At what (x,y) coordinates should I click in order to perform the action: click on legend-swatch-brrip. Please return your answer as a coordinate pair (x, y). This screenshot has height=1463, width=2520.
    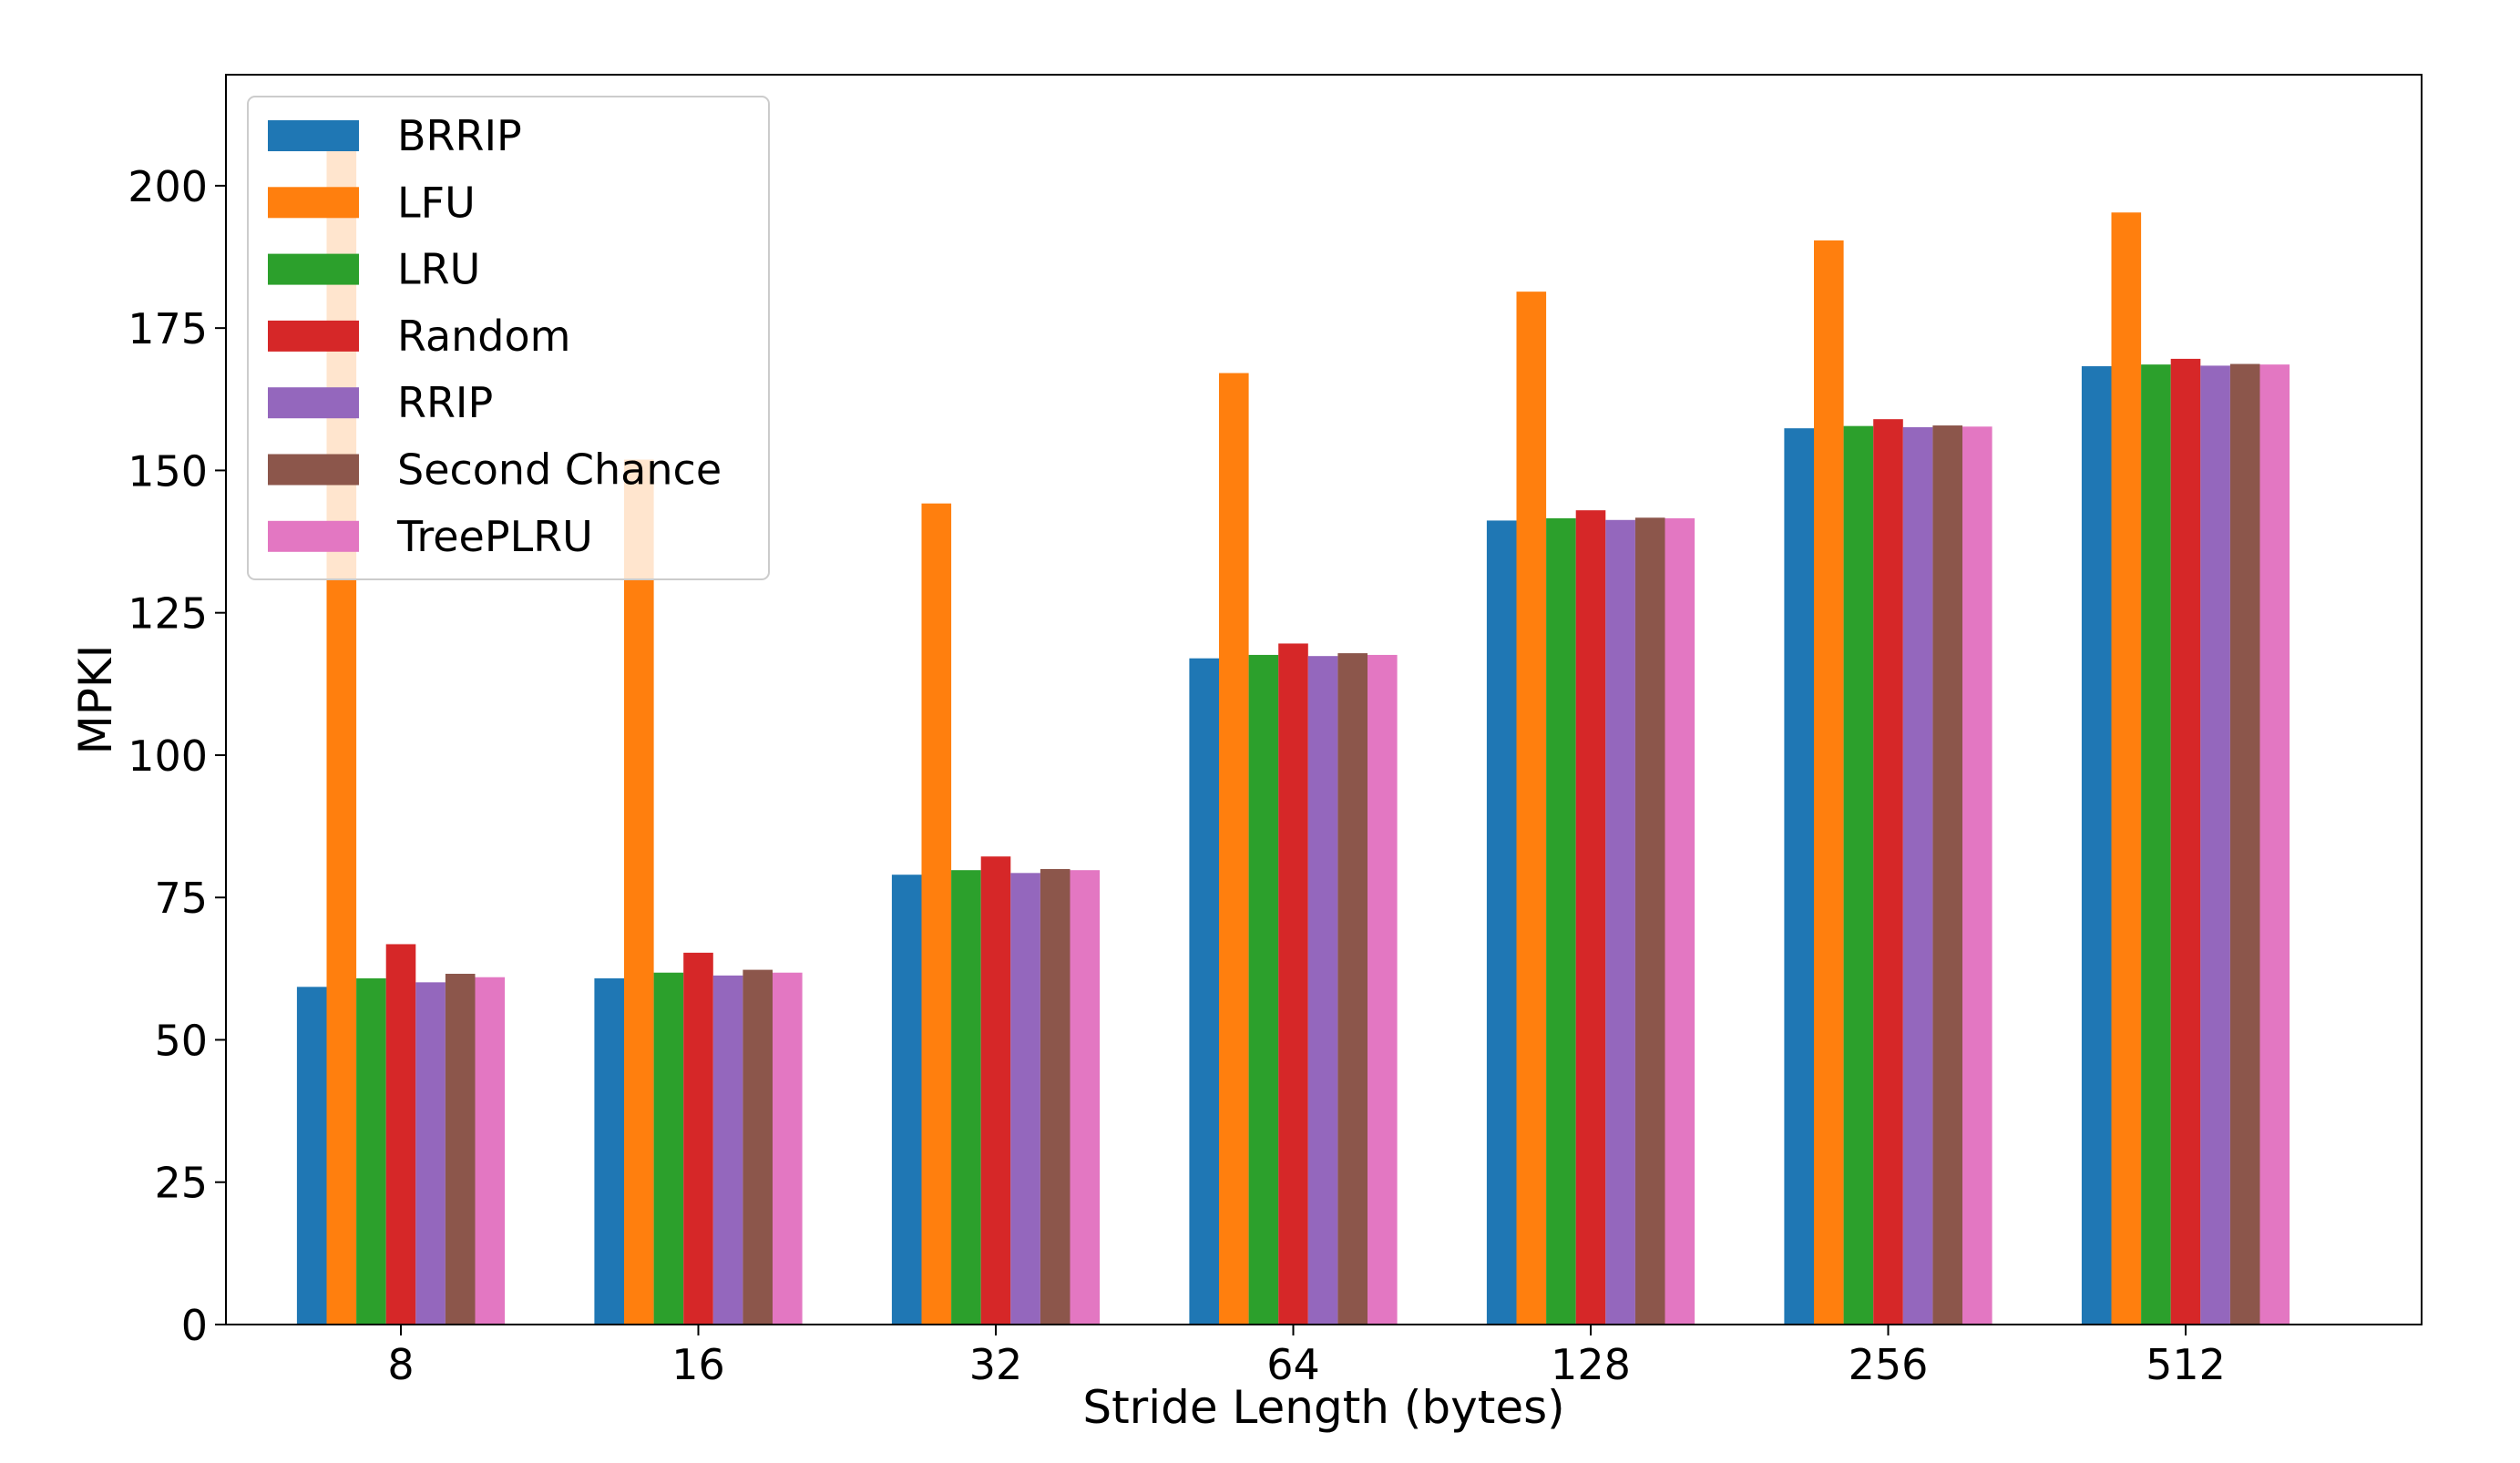
    Looking at the image, I should click on (314, 135).